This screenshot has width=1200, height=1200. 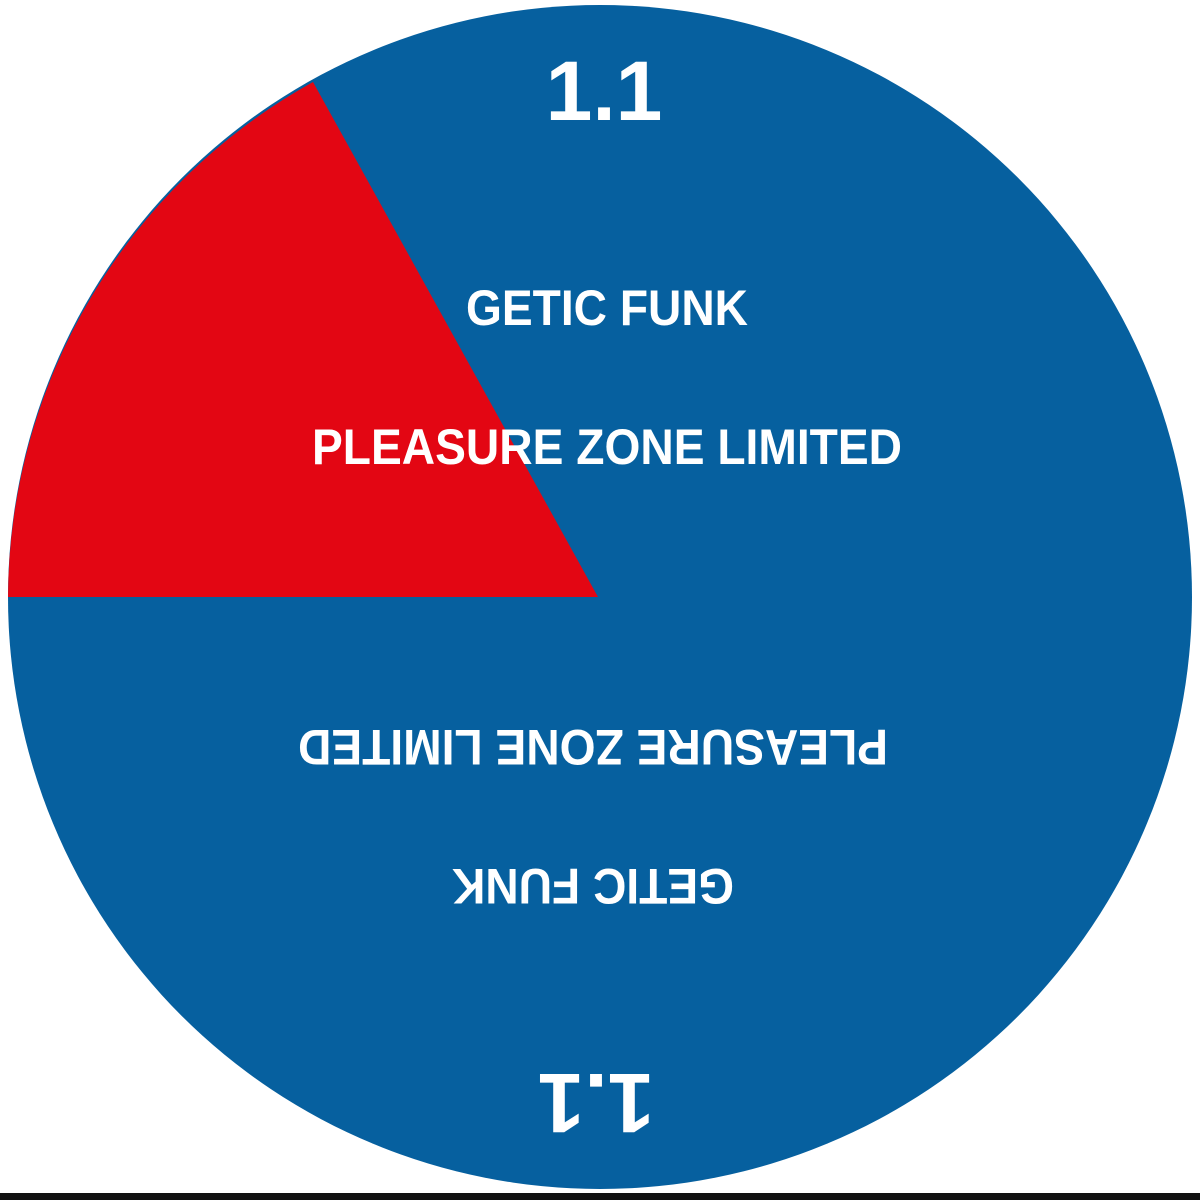 I want to click on catalog-number: 1.1, so click(x=604, y=91).